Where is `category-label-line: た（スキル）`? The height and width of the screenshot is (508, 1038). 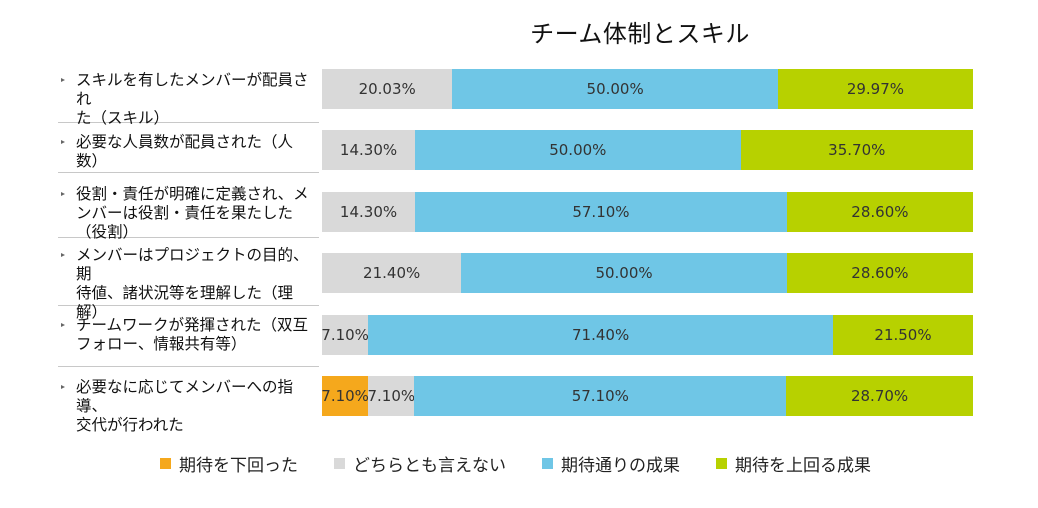
category-label-line: た（スキル） is located at coordinates (123, 118).